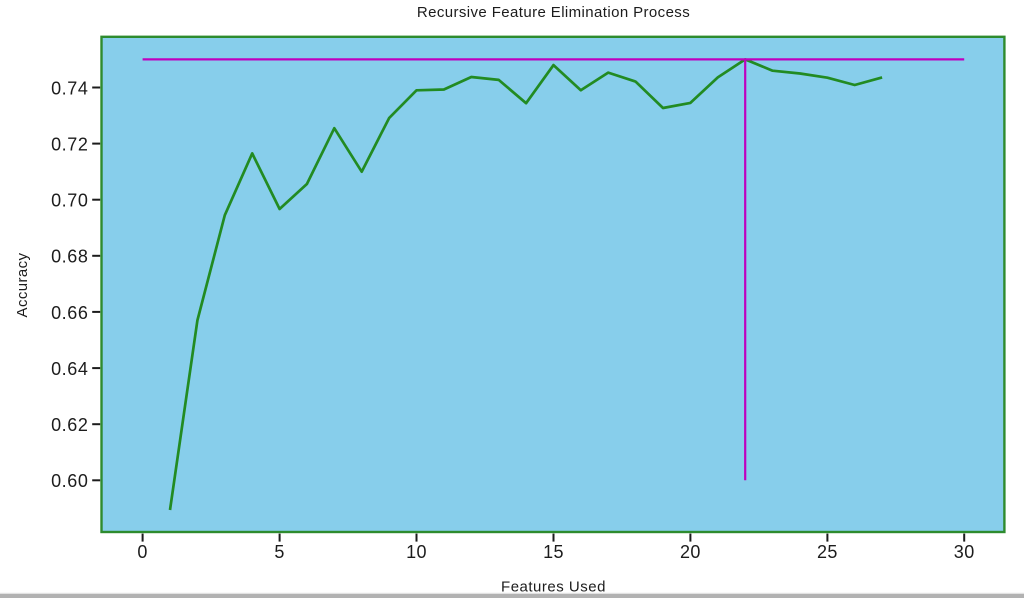 This screenshot has height=598, width=1024. Describe the element at coordinates (964, 552) in the screenshot. I see `svg-text: 30` at that location.